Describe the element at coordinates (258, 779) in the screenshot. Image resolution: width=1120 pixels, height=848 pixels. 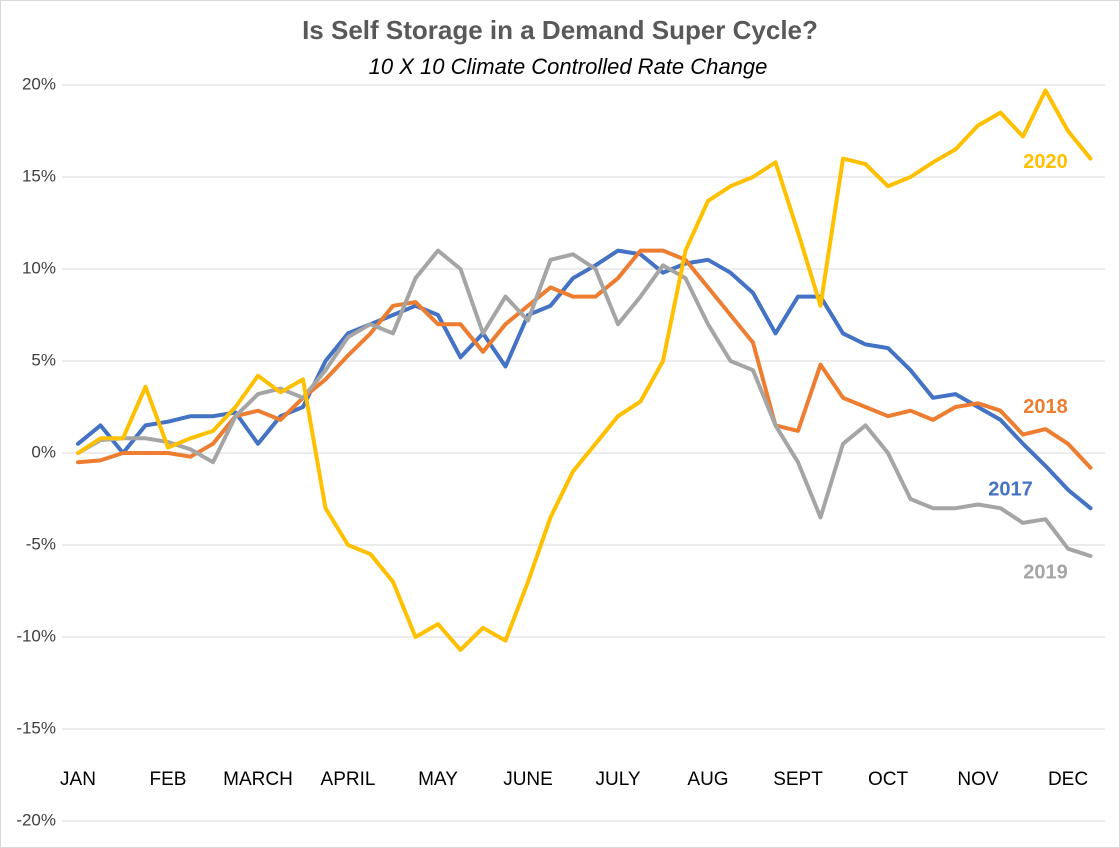
I see `x-tick-label: MARCH` at that location.